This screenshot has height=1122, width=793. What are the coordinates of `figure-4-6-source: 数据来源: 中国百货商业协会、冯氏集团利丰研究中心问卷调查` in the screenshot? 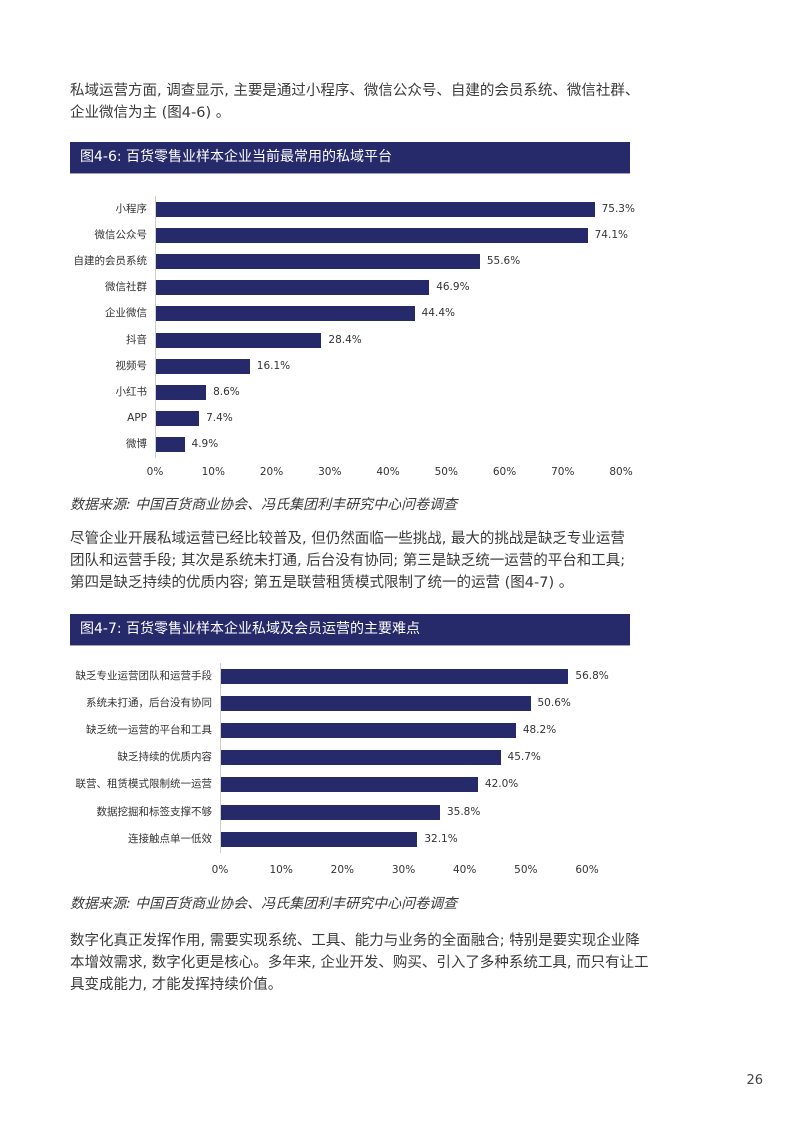 It's located at (264, 505).